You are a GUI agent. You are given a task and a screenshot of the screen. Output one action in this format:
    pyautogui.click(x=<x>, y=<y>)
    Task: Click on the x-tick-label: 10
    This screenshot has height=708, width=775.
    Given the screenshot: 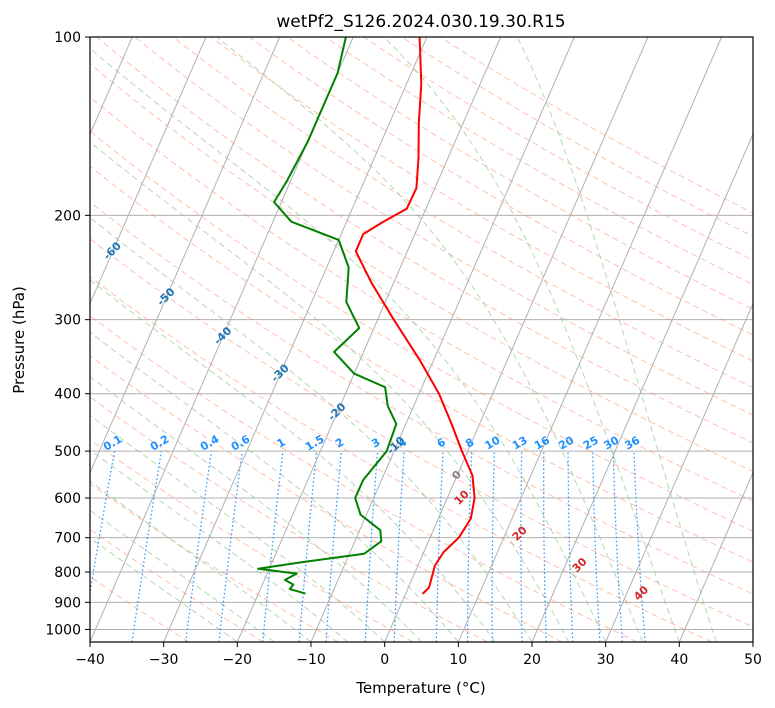 What is the action you would take?
    pyautogui.click(x=458, y=660)
    